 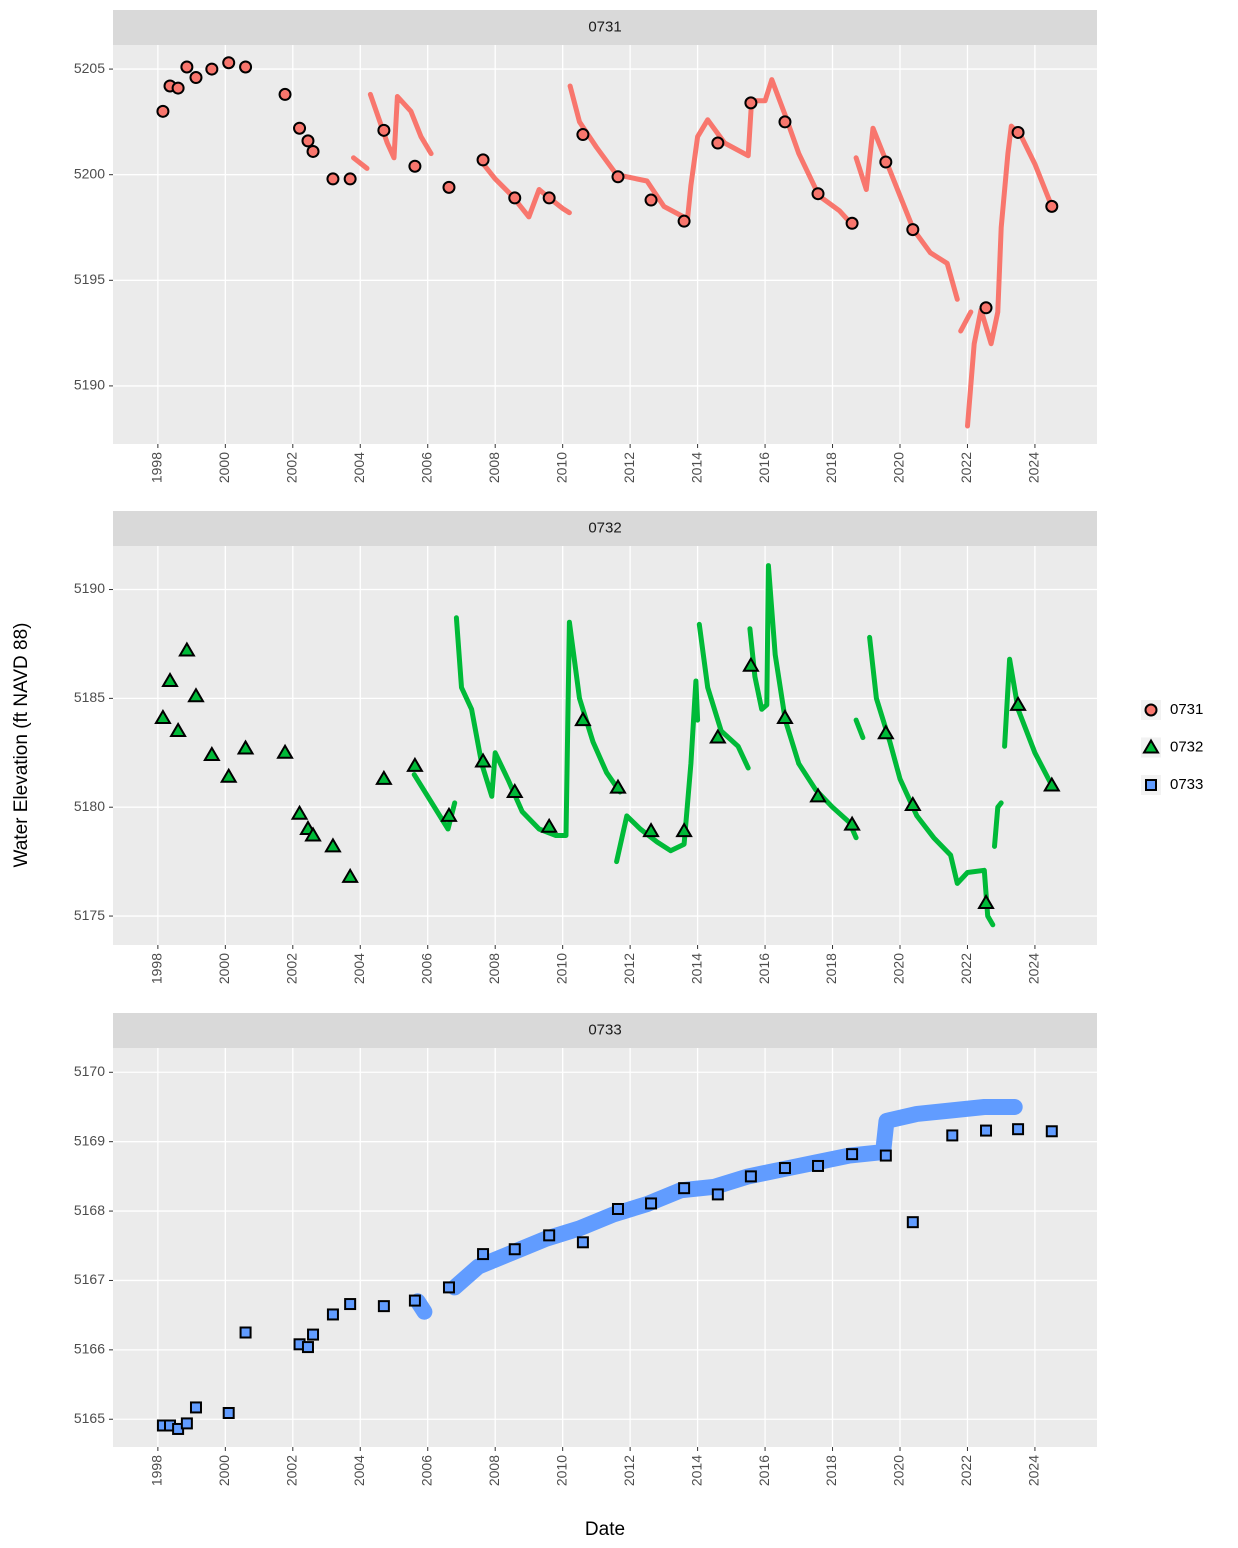 What do you see at coordinates (696, 467) in the screenshot?
I see `x-tick-label: 2014` at bounding box center [696, 467].